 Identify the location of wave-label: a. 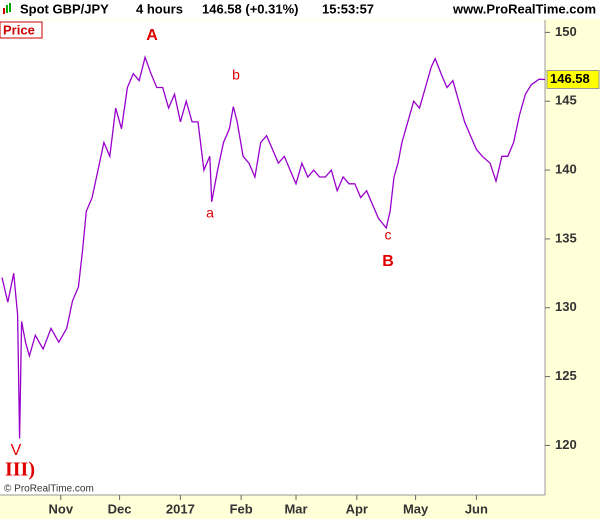
(210, 213).